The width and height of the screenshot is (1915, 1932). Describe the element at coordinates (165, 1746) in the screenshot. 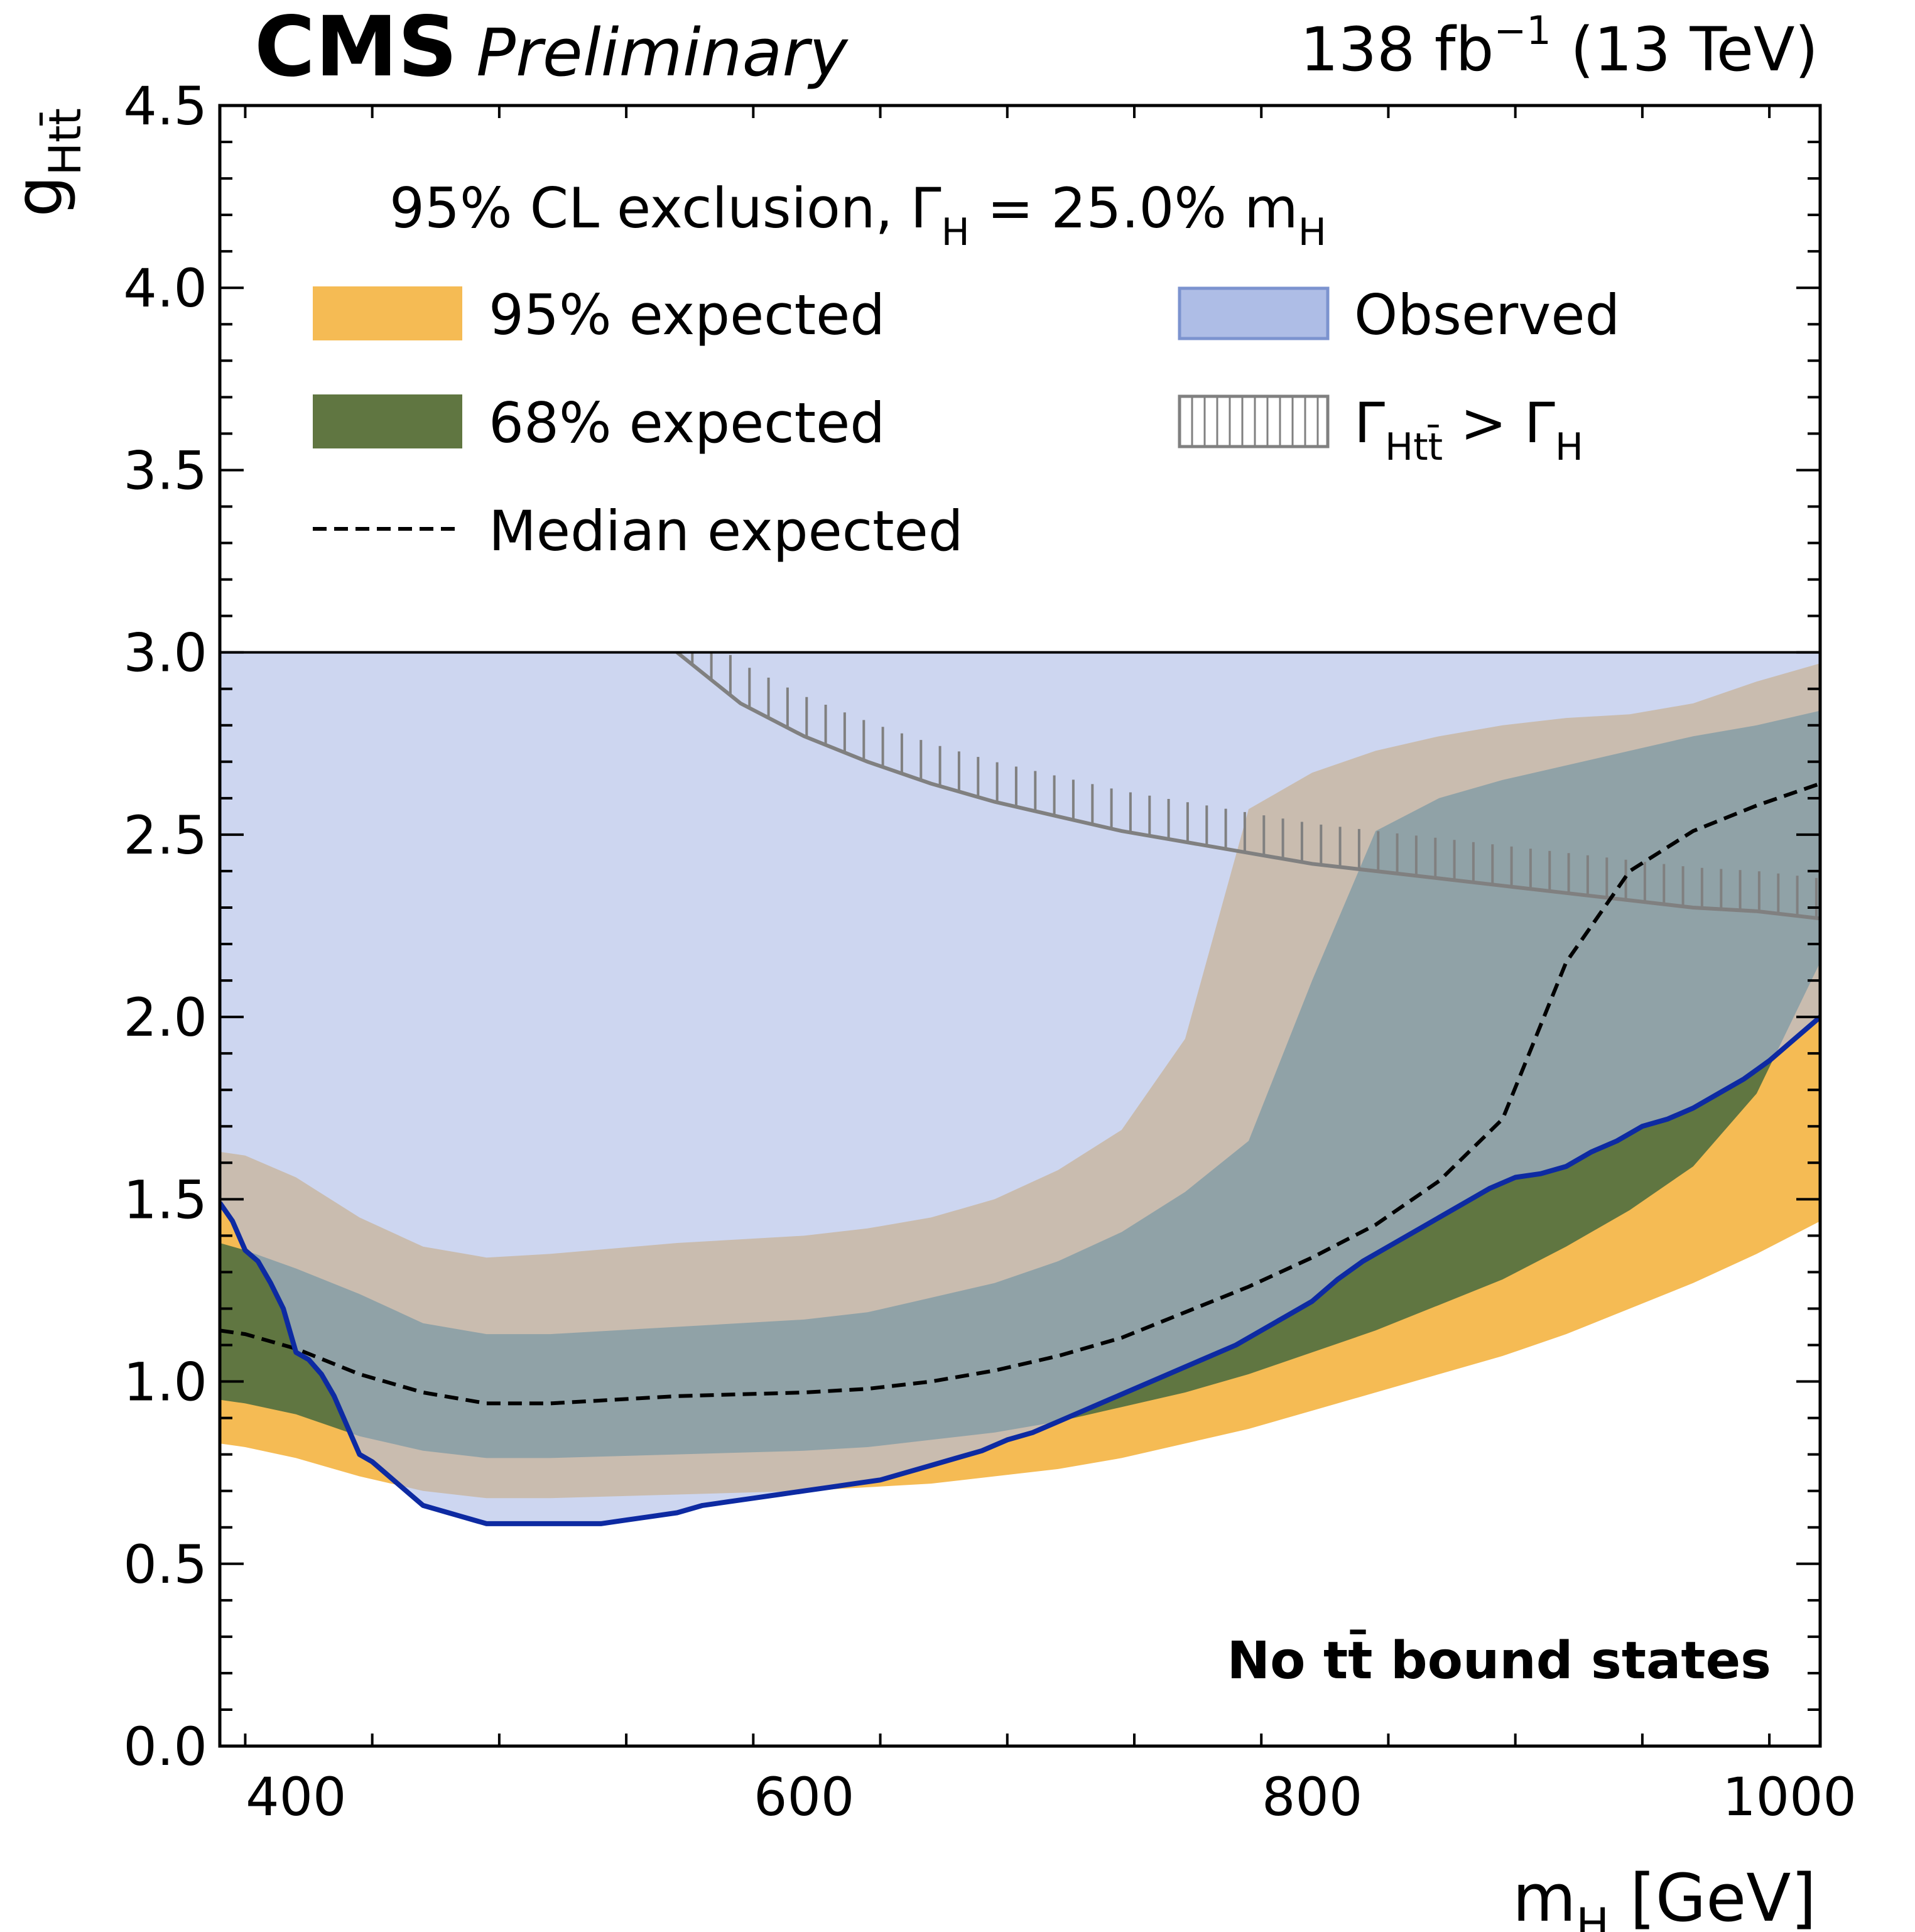

I see `y-tick-label: 0.0` at that location.